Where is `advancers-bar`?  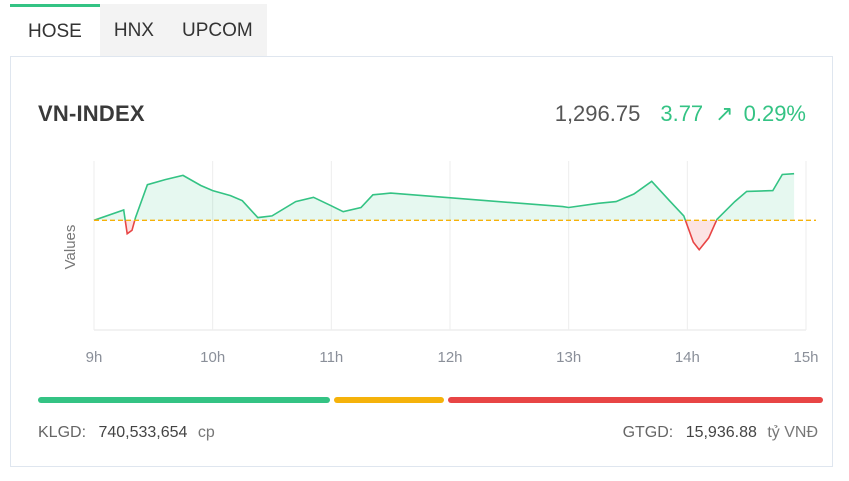
advancers-bar is located at coordinates (184, 400).